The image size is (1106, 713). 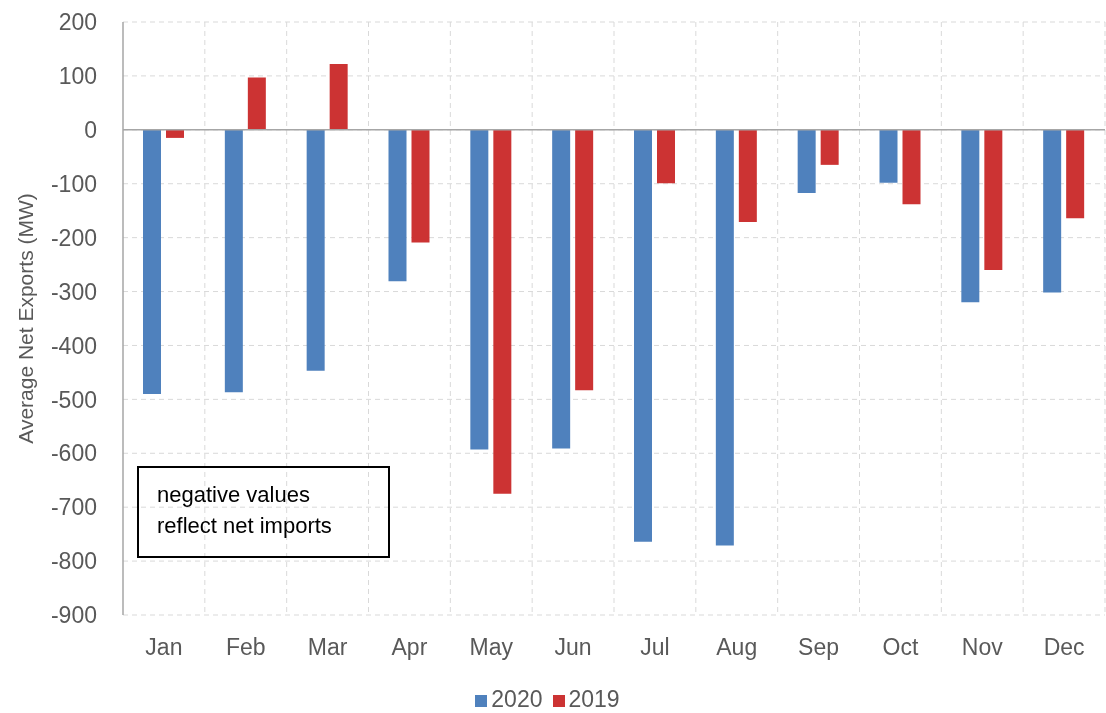 I want to click on y-tick-label: -500, so click(x=73, y=399).